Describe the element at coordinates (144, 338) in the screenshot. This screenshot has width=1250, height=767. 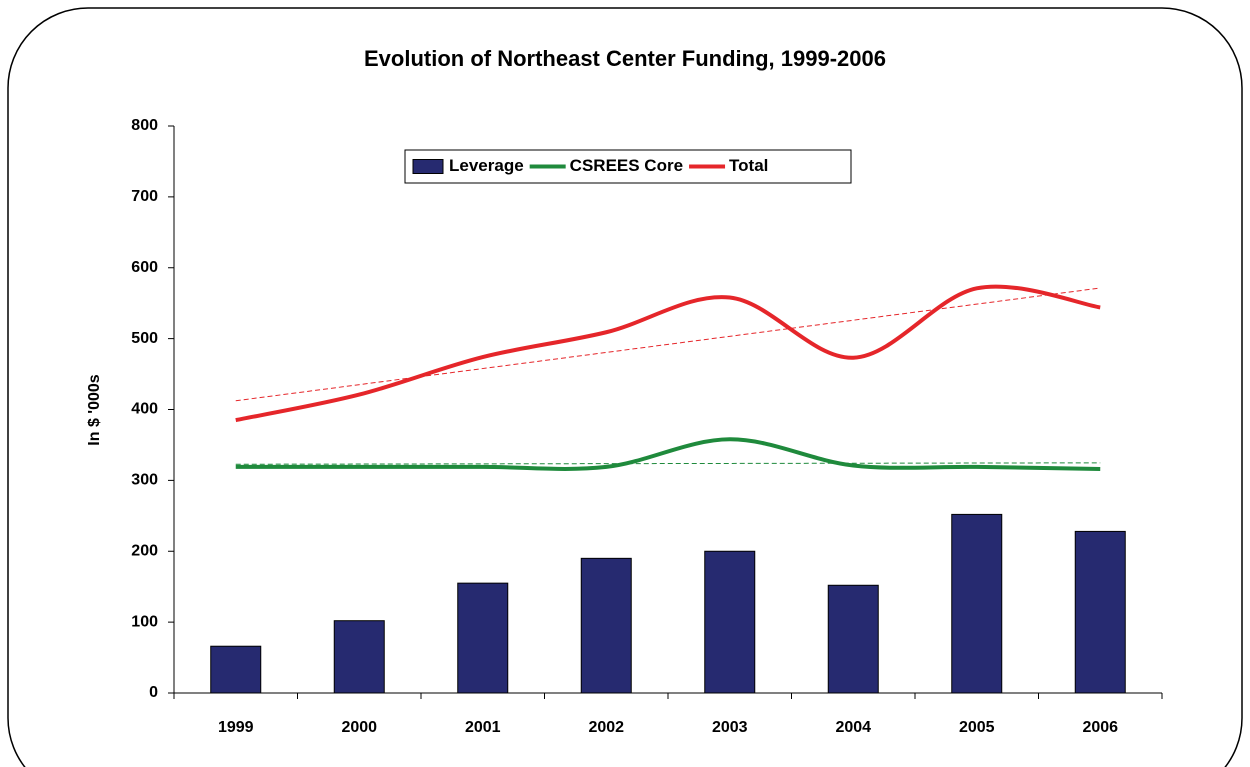
I see `y-tick-label: 500` at that location.